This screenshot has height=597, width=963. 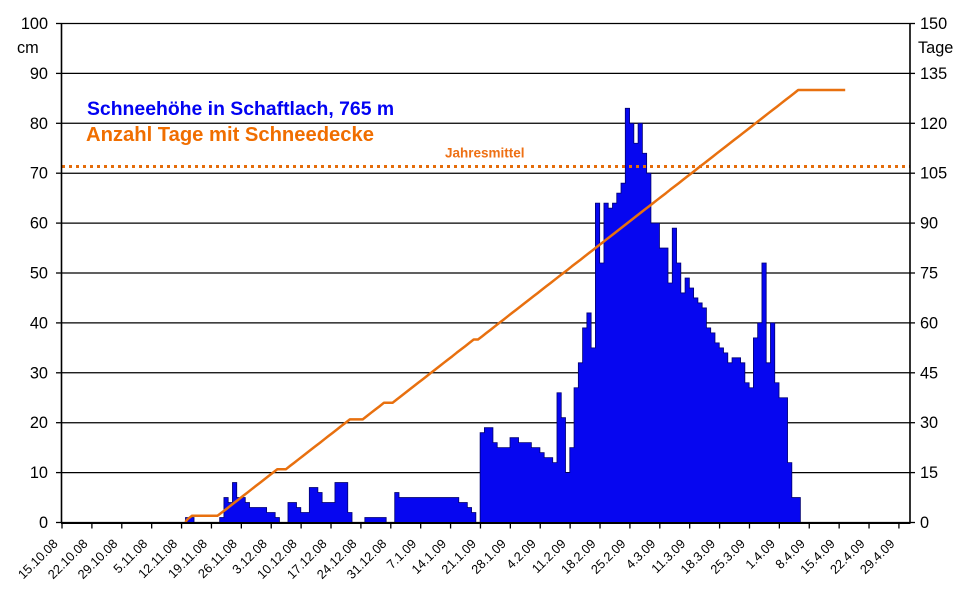 What do you see at coordinates (760, 554) in the screenshot?
I see `svg-text: 1.4.09` at bounding box center [760, 554].